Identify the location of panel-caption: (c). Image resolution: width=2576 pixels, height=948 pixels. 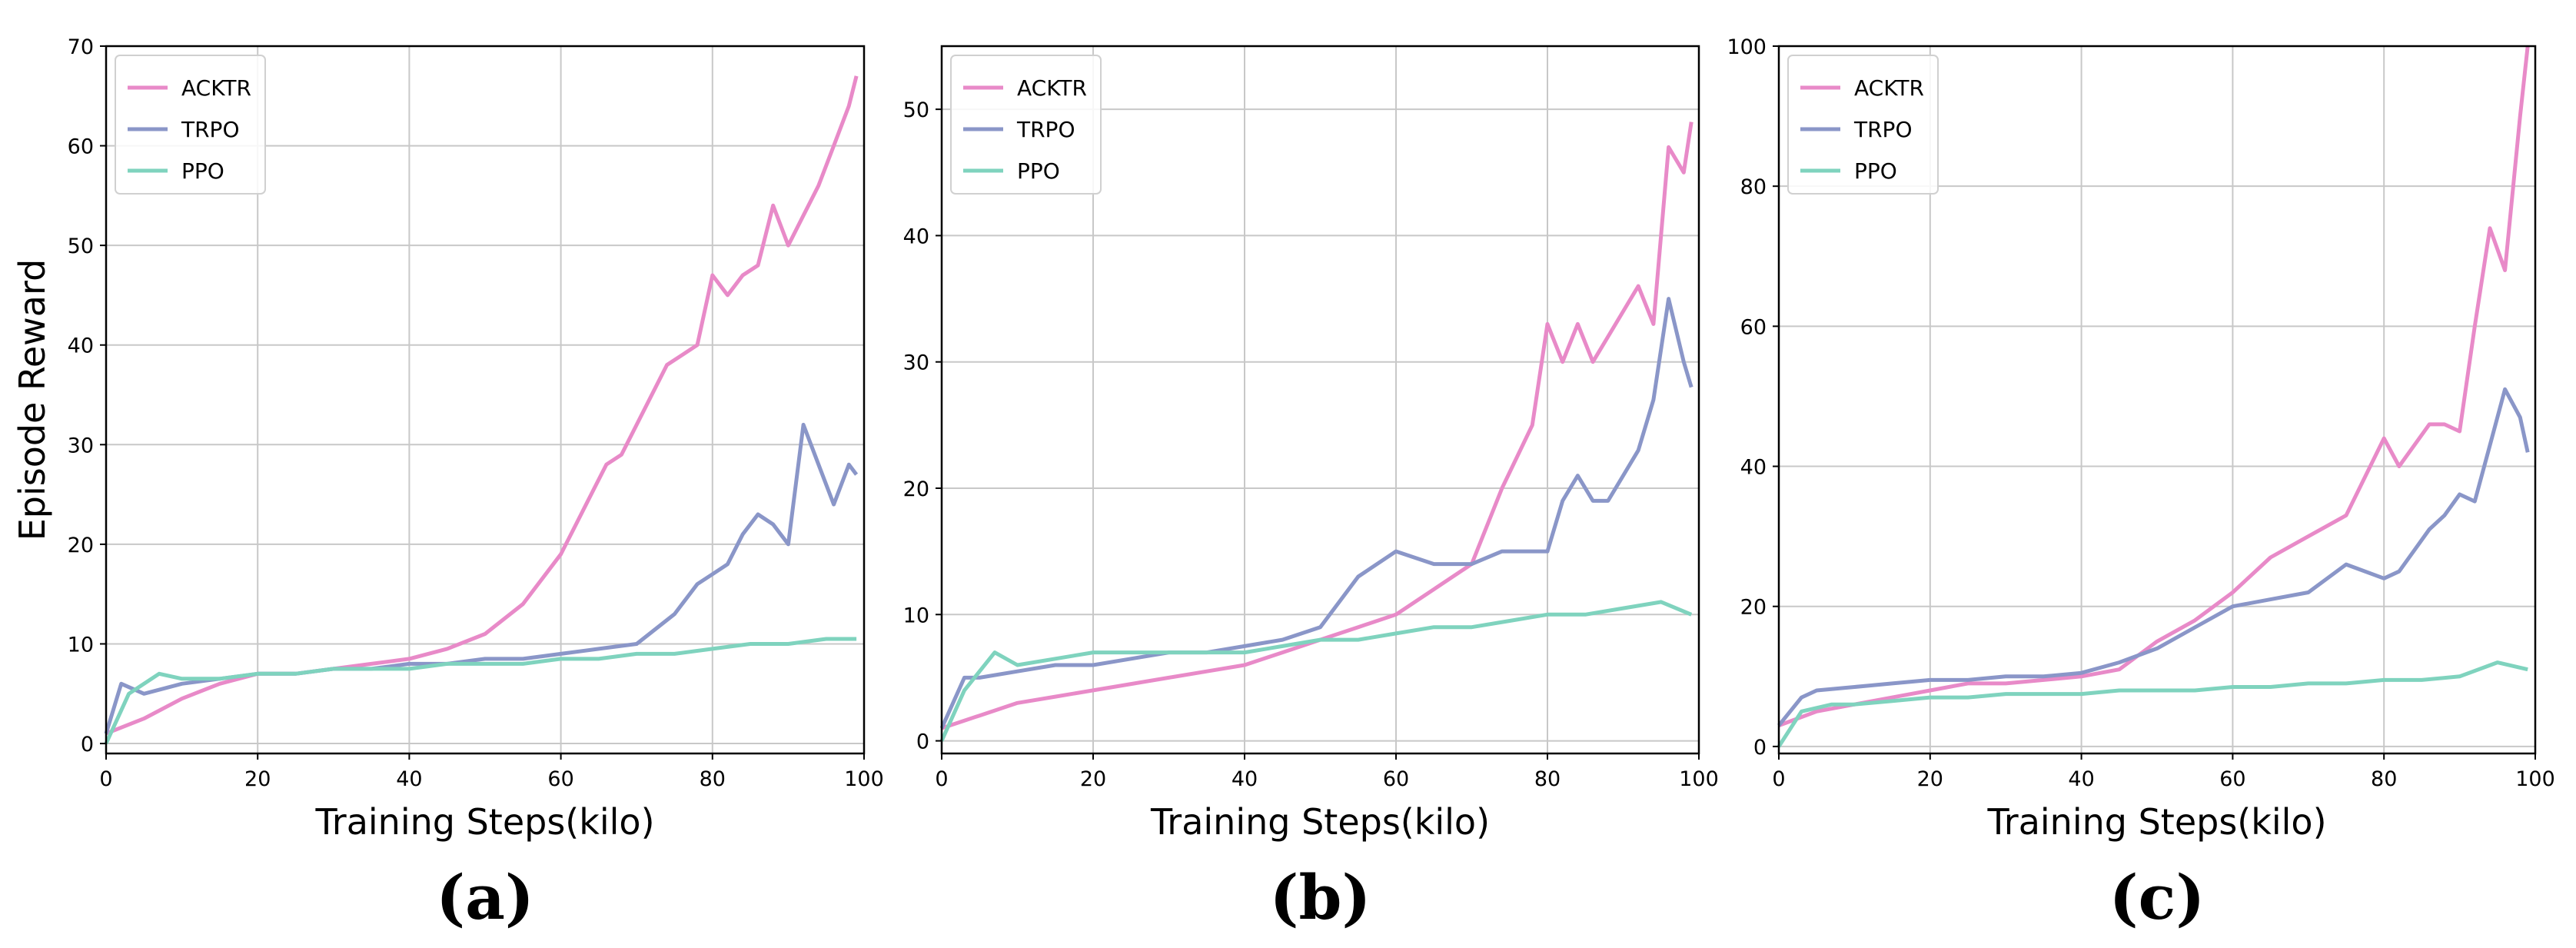
(2157, 897).